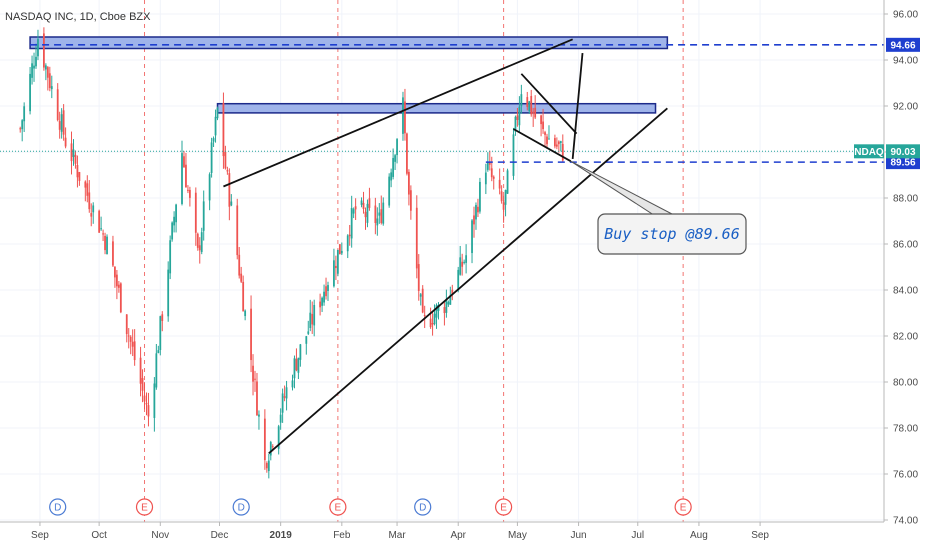 This screenshot has height=550, width=932. What do you see at coordinates (905, 291) in the screenshot?
I see `y-tick-label: 84.00` at bounding box center [905, 291].